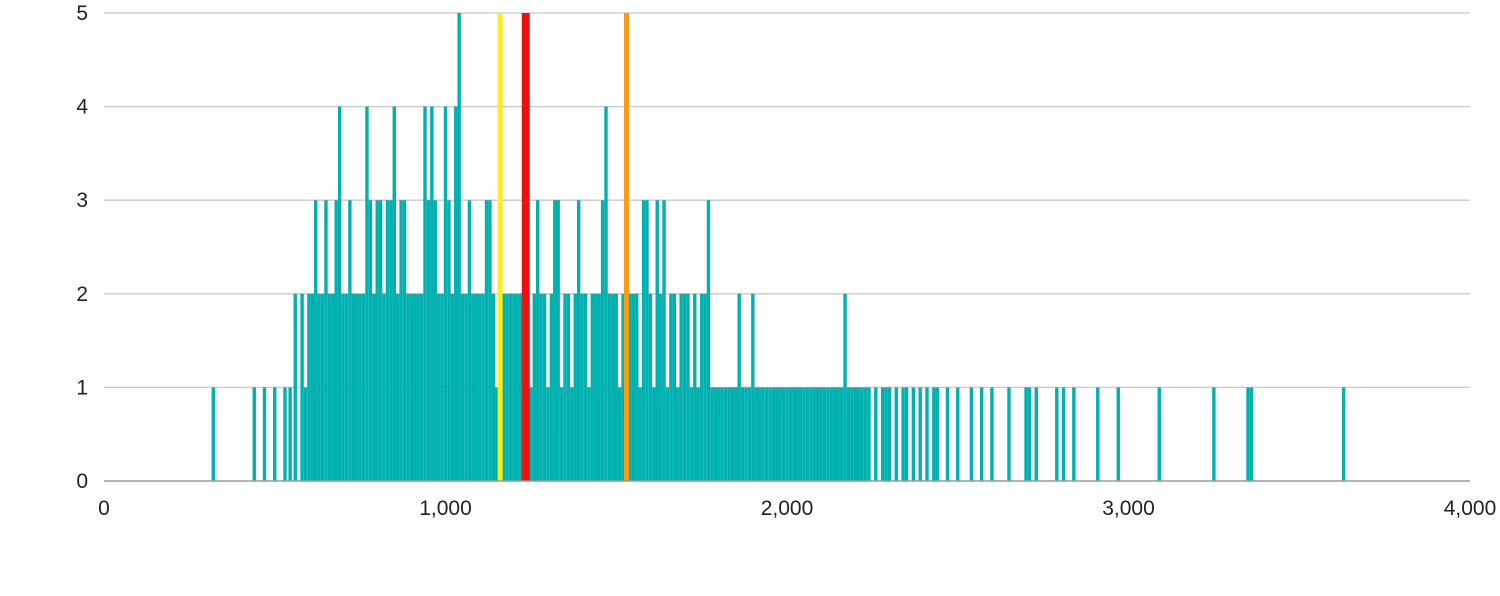 This screenshot has width=1500, height=596. Describe the element at coordinates (1470, 508) in the screenshot. I see `x-tick-label-4000: 4,000` at that location.